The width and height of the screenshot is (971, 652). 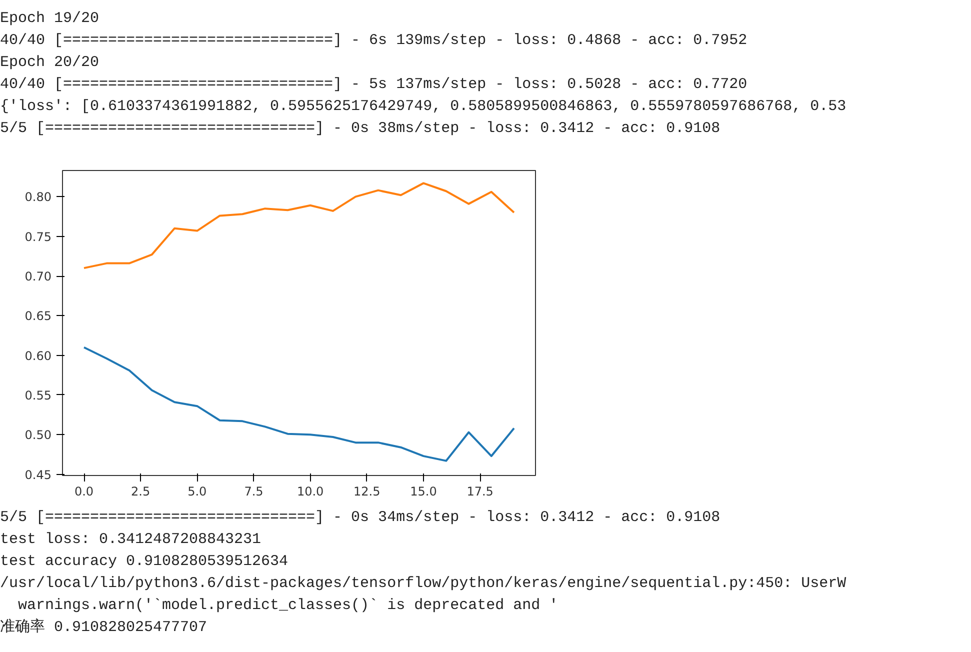 What do you see at coordinates (374, 84) in the screenshot?
I see `text: 40/40 [==============================] - 5s 137ms/step - loss: 0.5028 - acc: 0.7720` at bounding box center [374, 84].